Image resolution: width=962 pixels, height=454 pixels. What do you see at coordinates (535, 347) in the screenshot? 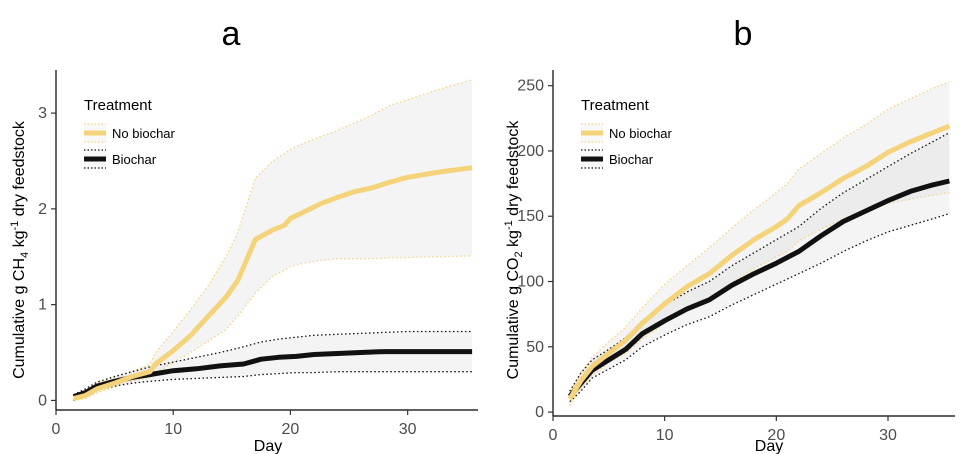
I see `y-tick-label-b-50: 50` at bounding box center [535, 347].